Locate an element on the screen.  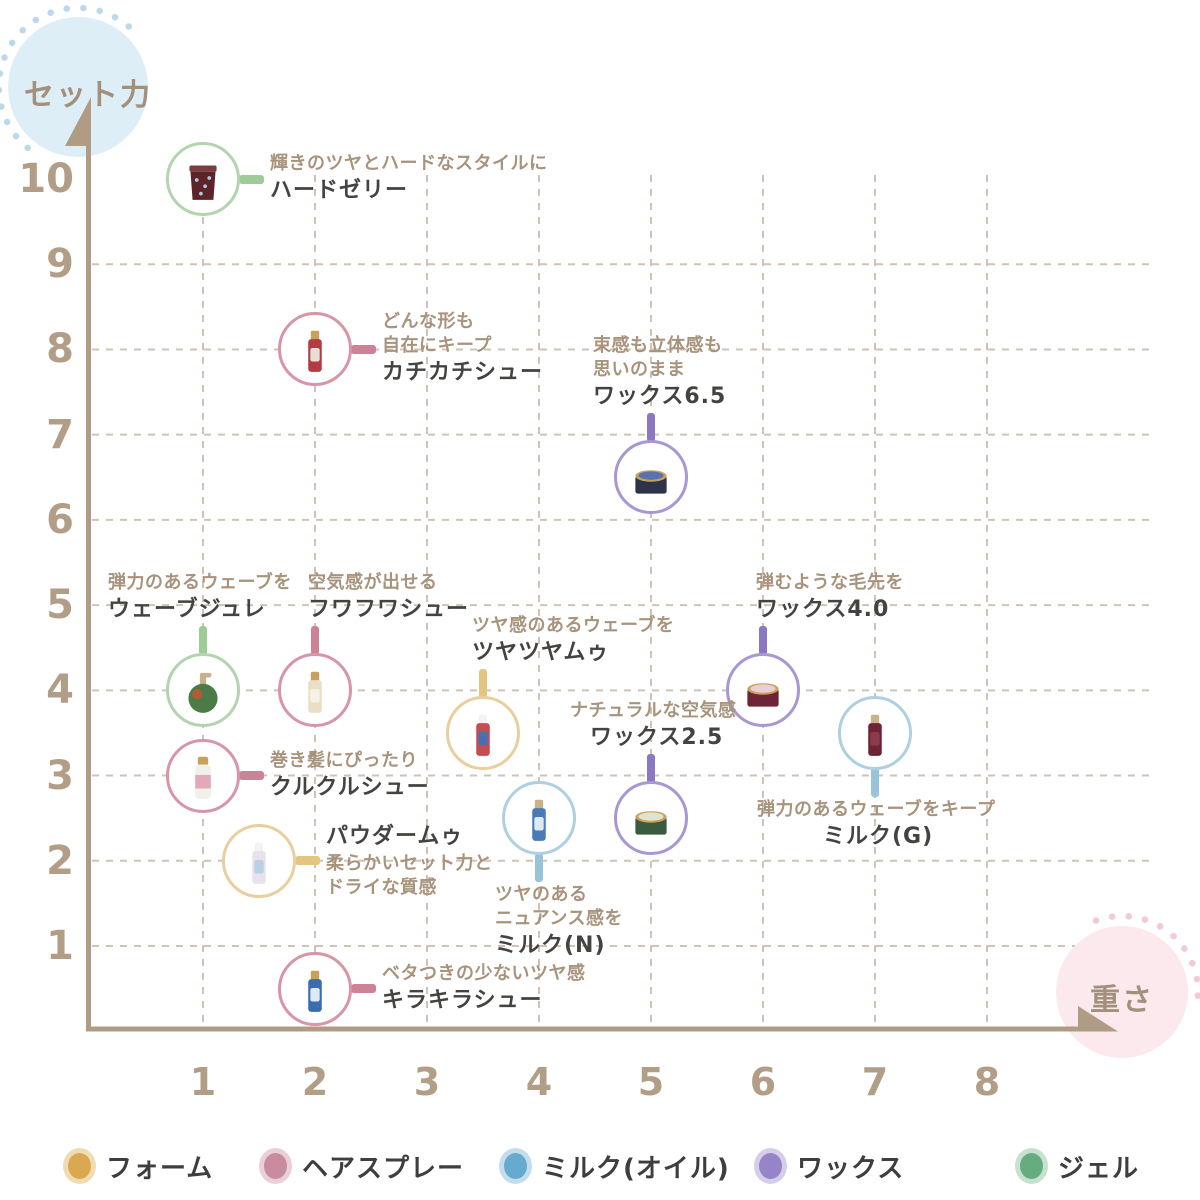
wave-jure-product-icon is located at coordinates (203, 693).